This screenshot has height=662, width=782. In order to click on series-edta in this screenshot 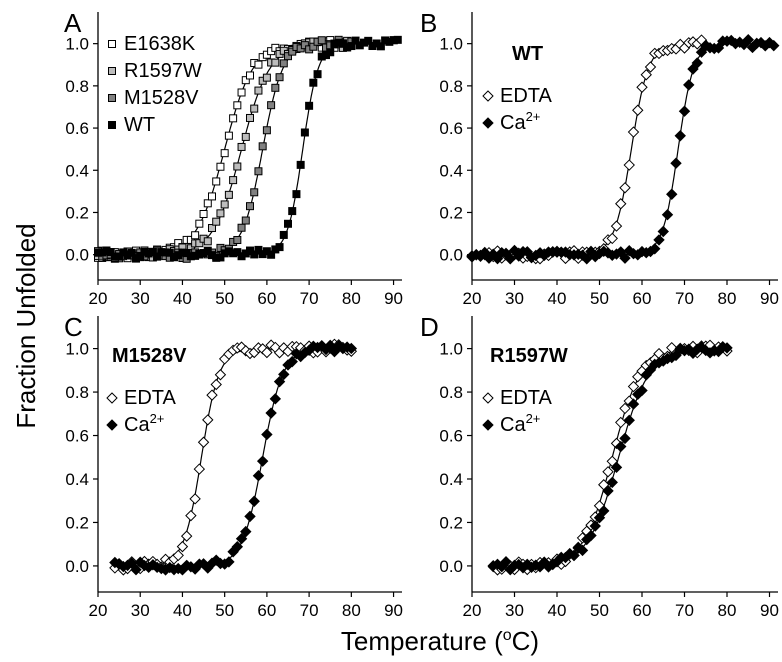, I will do `click(589, 149)`.